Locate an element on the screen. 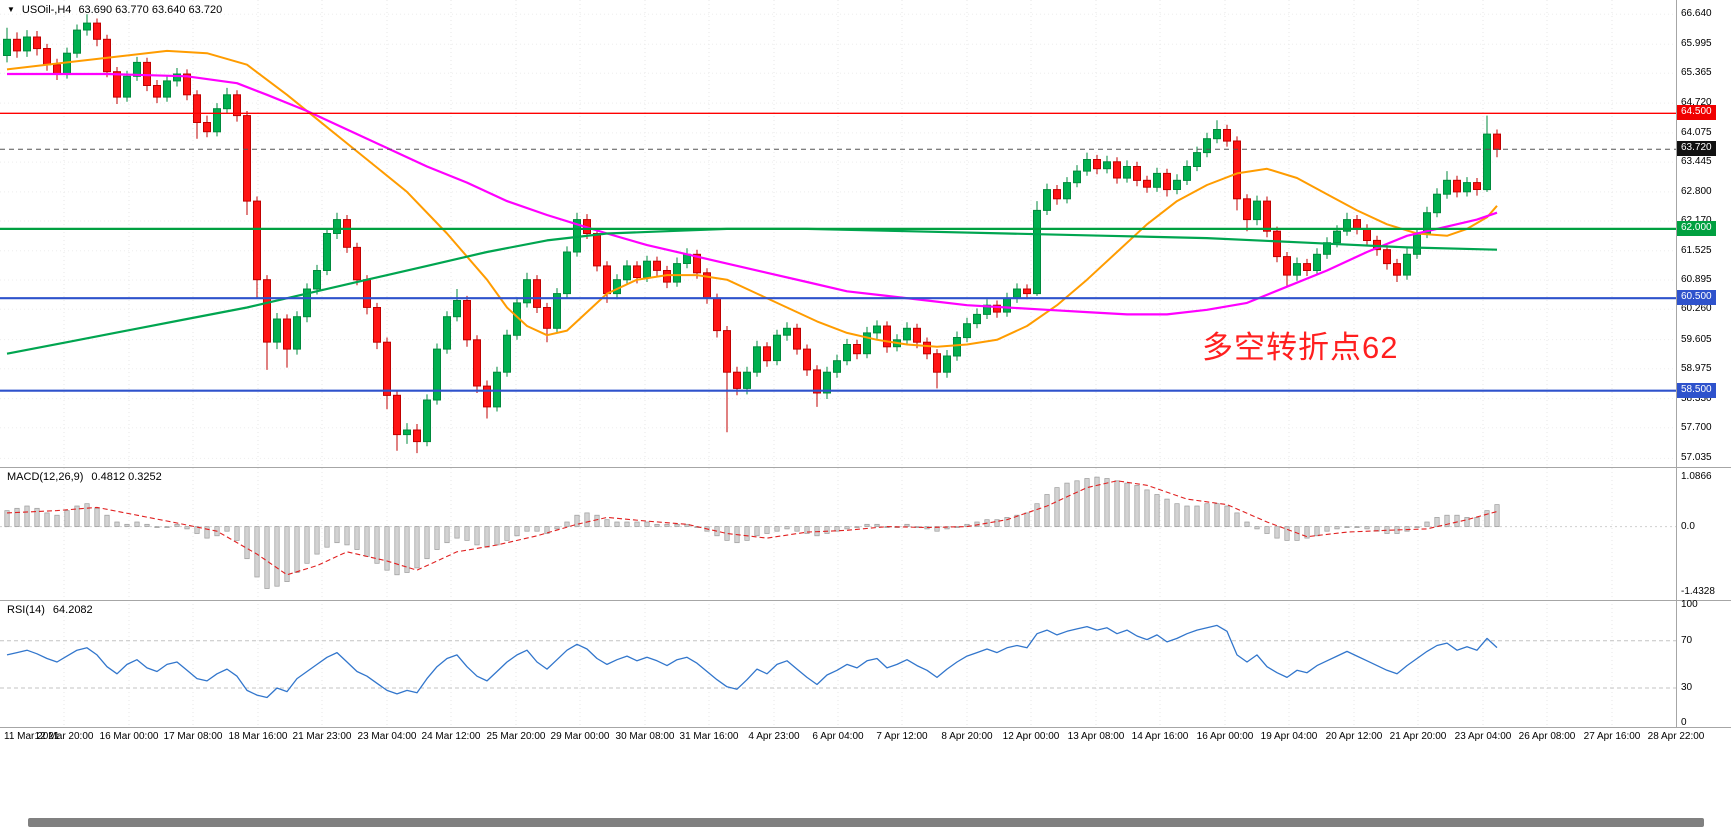  rsi-line is located at coordinates (752, 661).